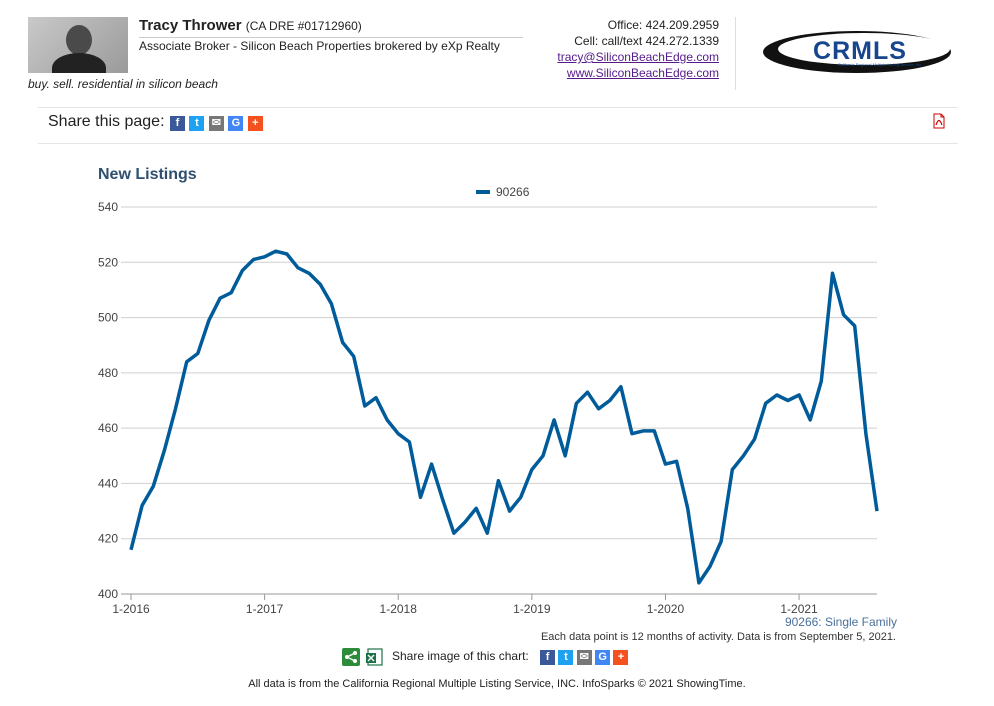  I want to click on x-tick-label: 1-2021, so click(799, 609).